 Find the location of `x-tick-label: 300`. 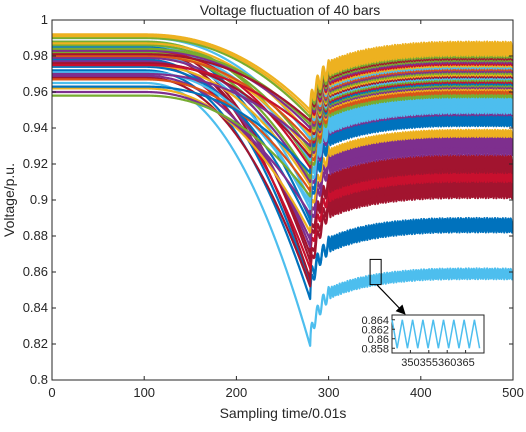

x-tick-label: 300 is located at coordinates (329, 392).